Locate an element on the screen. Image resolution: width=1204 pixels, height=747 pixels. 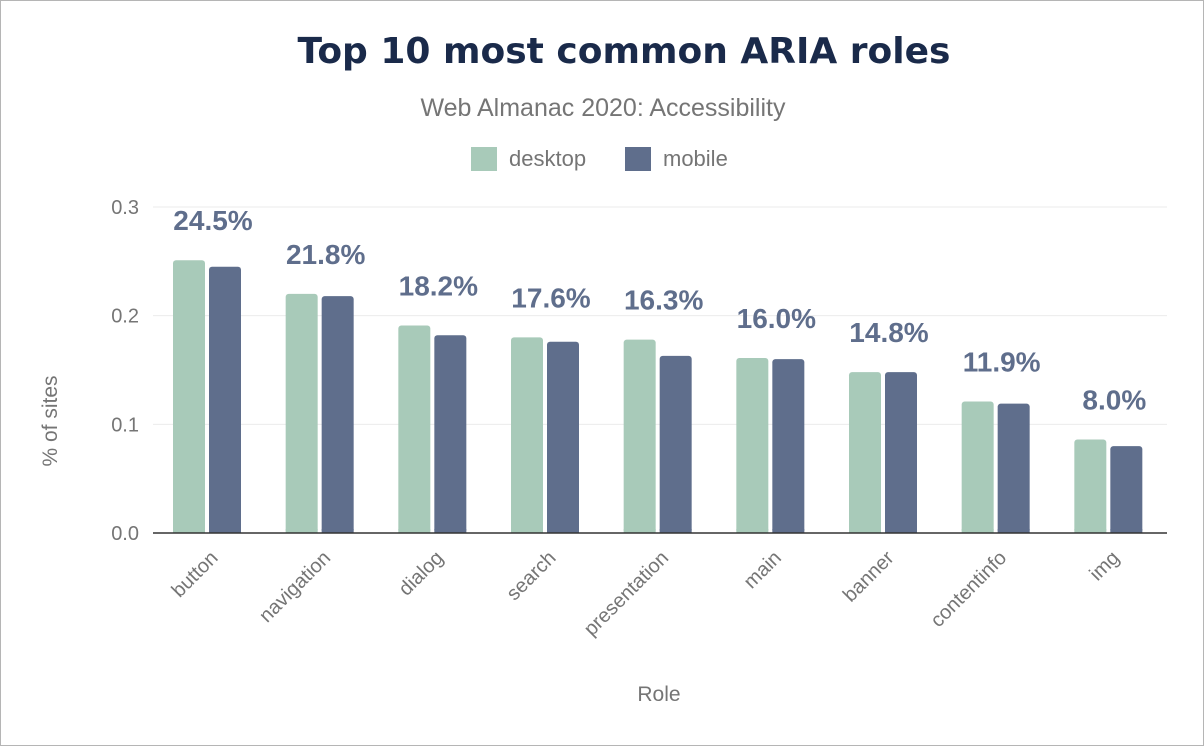
legend-swatch-desktop is located at coordinates (484, 159).